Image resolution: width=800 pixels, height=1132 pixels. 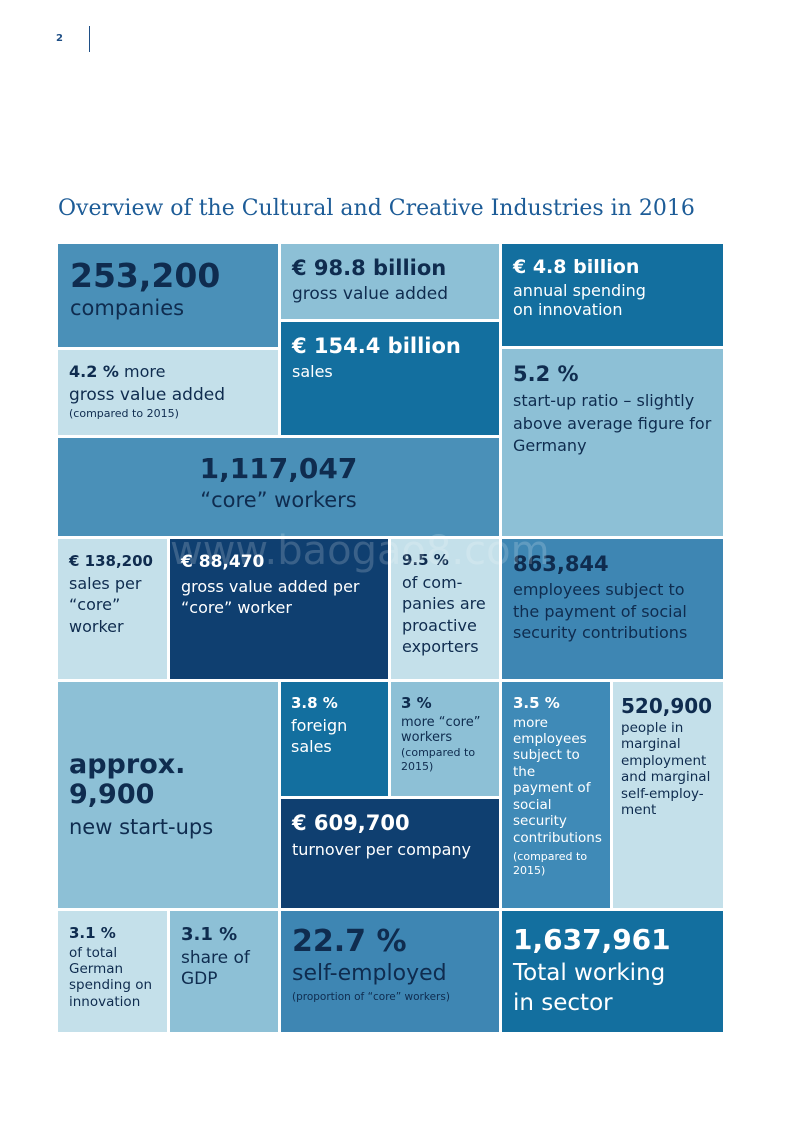 What do you see at coordinates (599, 590) in the screenshot?
I see `employees-line-1: employees subject to` at bounding box center [599, 590].